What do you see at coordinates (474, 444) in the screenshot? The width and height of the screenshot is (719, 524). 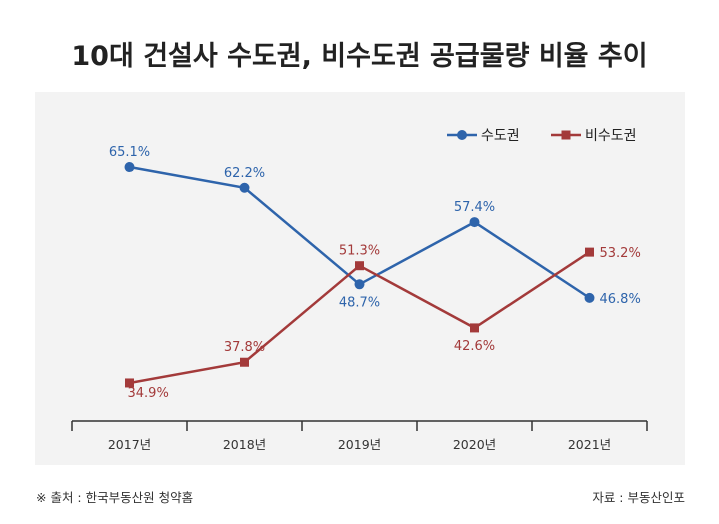 I see `x-tick-label: 2020년` at bounding box center [474, 444].